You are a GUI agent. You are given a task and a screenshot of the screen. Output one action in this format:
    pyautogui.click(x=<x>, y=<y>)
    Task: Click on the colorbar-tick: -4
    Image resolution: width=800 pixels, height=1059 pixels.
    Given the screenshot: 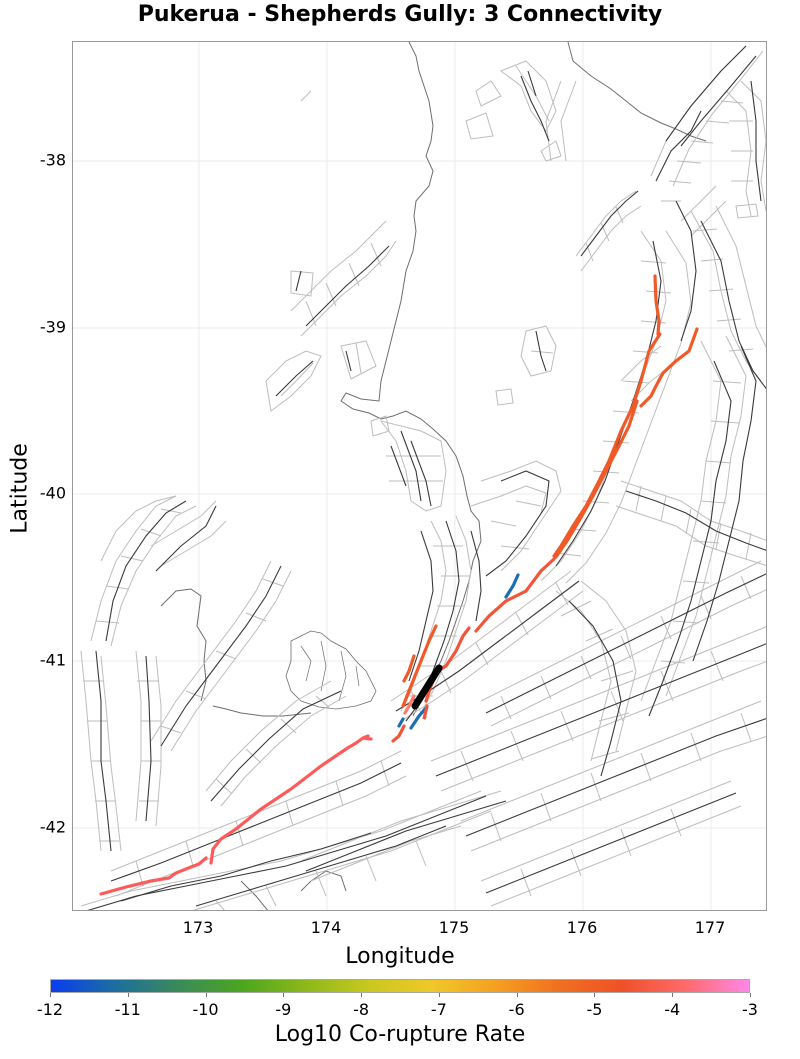 What is the action you would take?
    pyautogui.click(x=672, y=1009)
    